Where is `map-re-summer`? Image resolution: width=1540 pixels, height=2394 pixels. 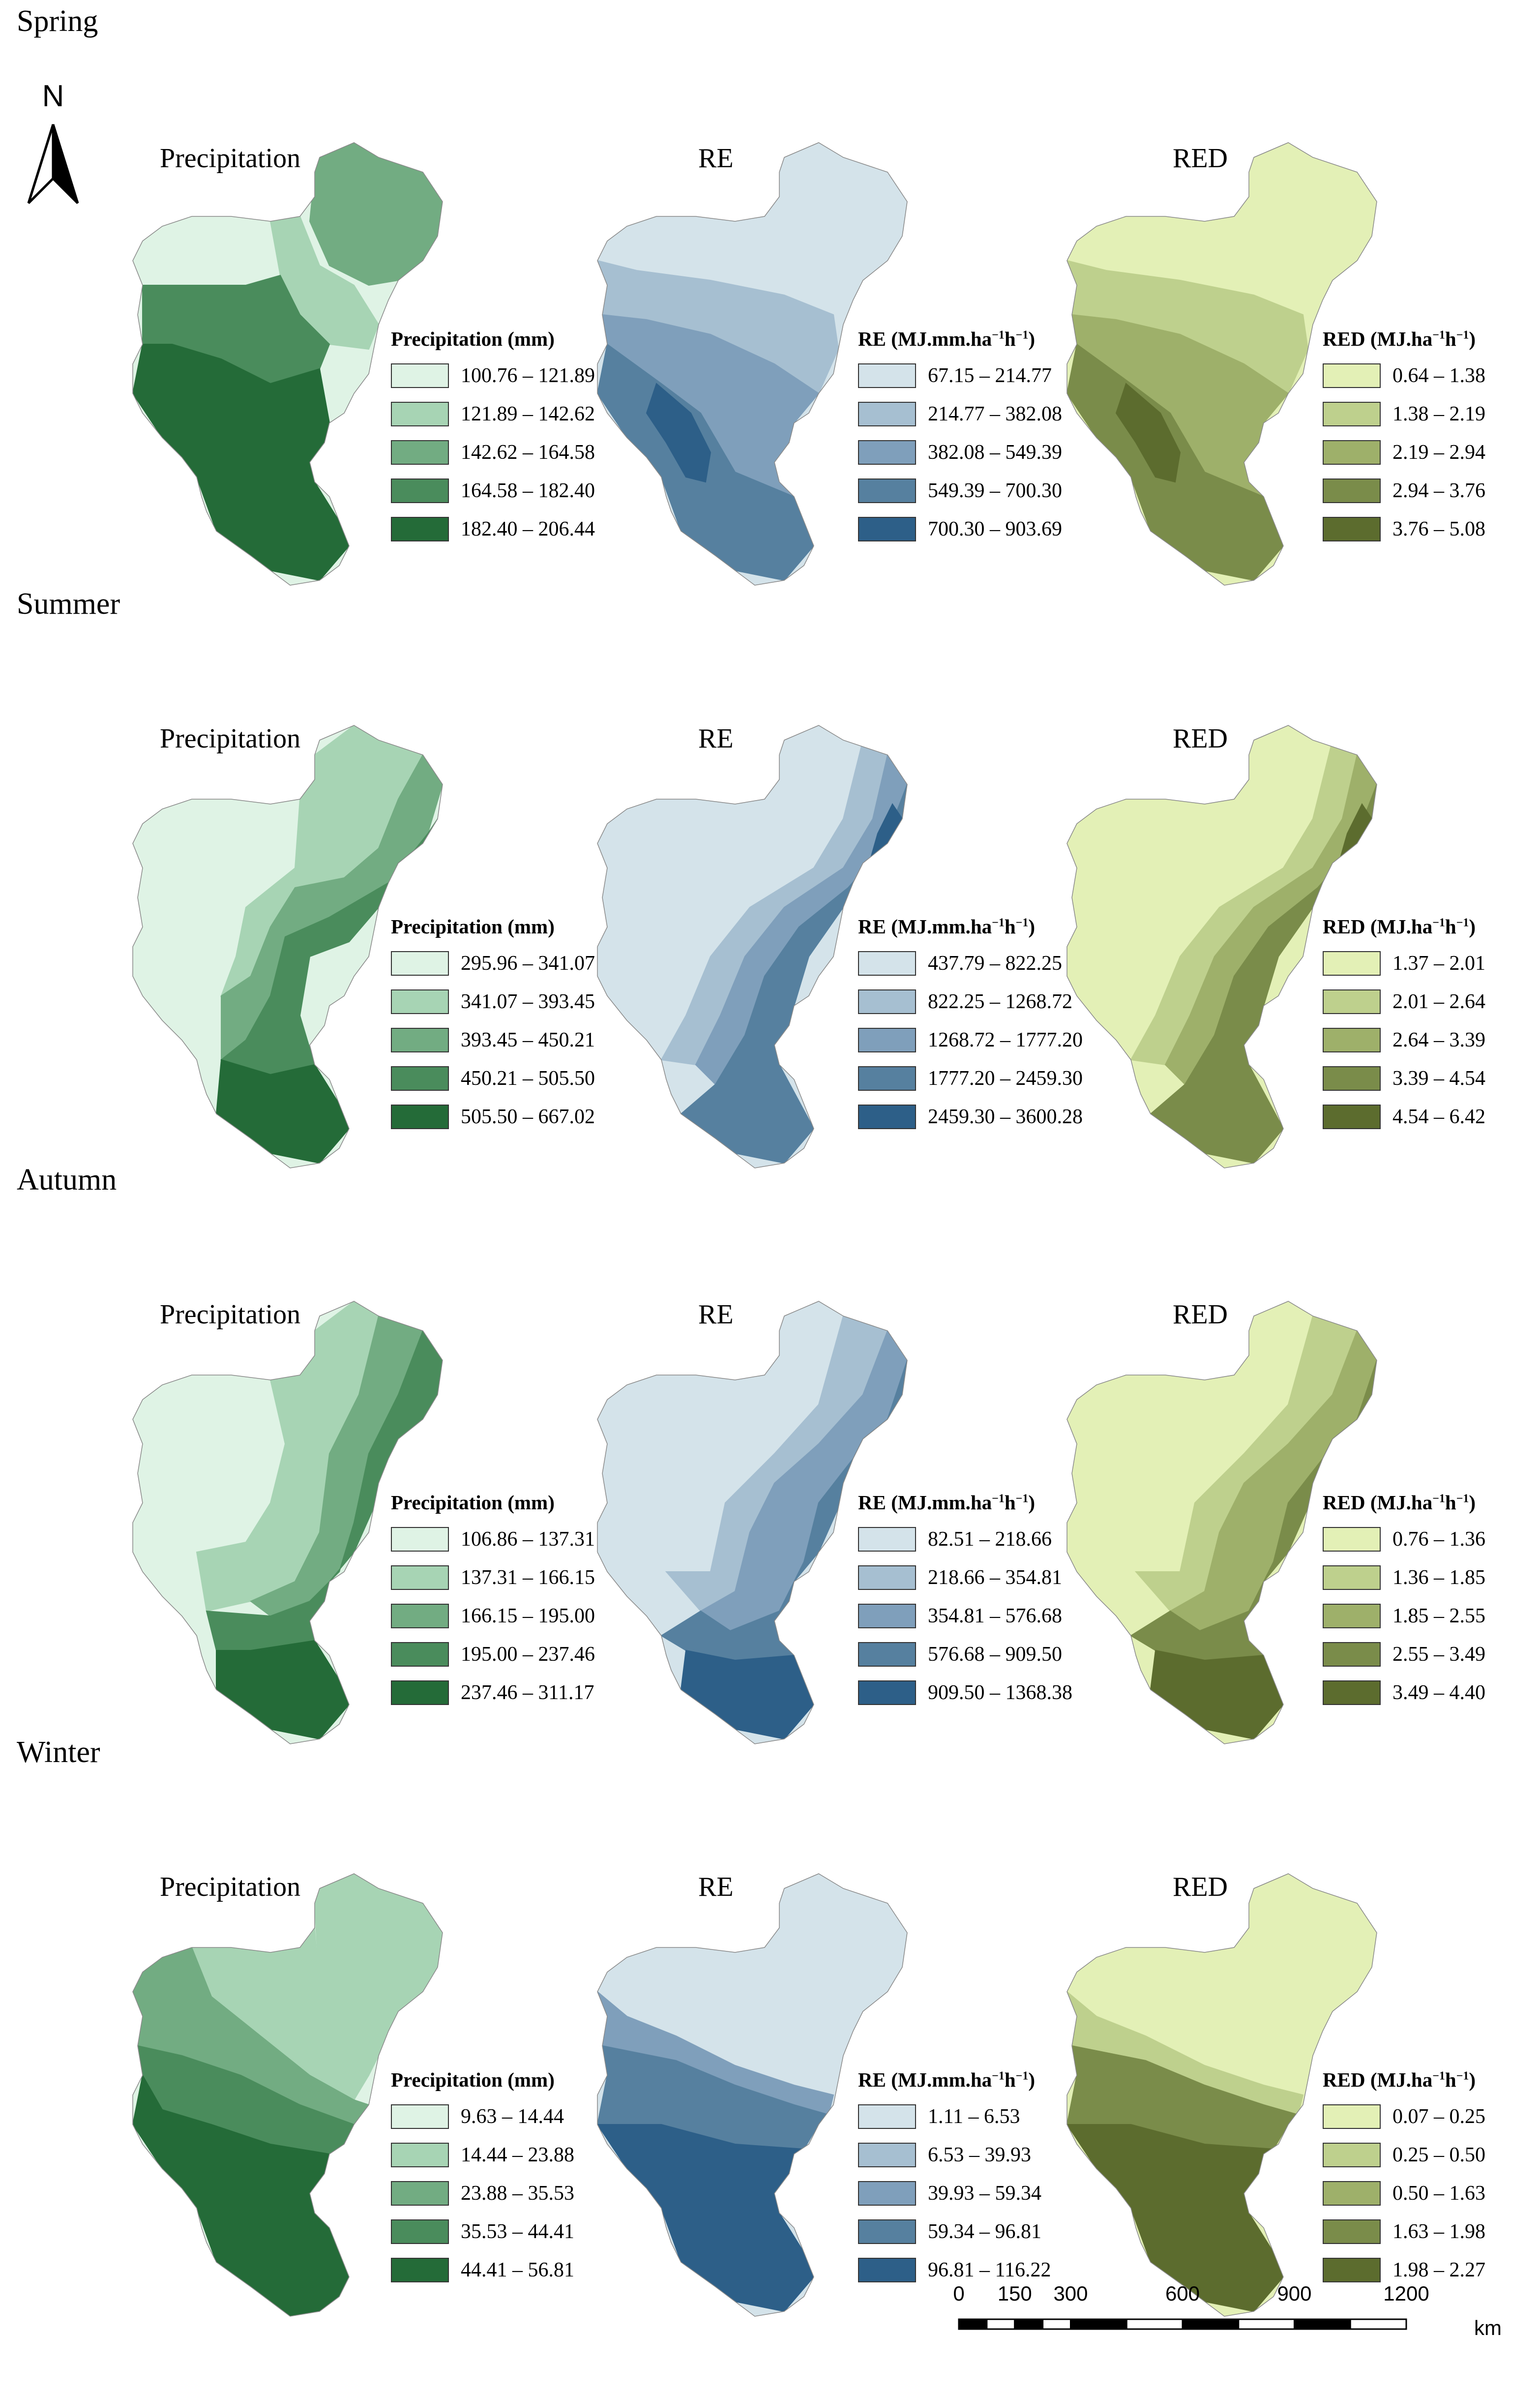
map-re-summer is located at coordinates (753, 946).